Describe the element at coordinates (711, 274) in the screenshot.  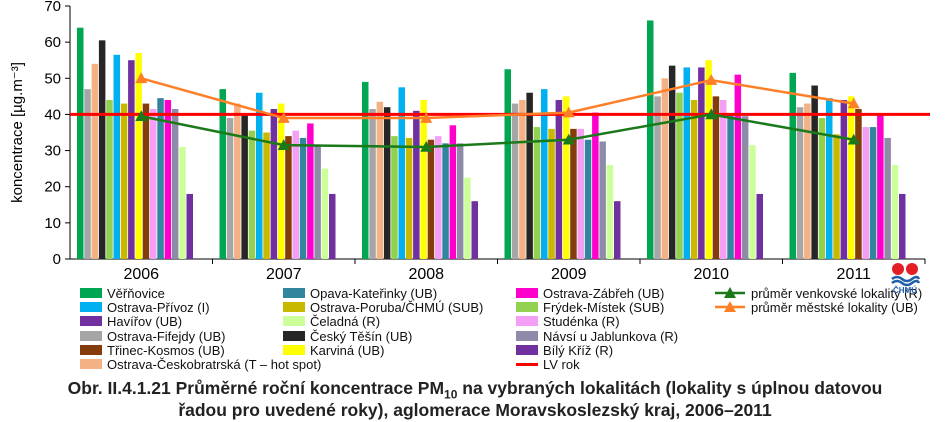
I see `x-tick-label: 2010` at that location.